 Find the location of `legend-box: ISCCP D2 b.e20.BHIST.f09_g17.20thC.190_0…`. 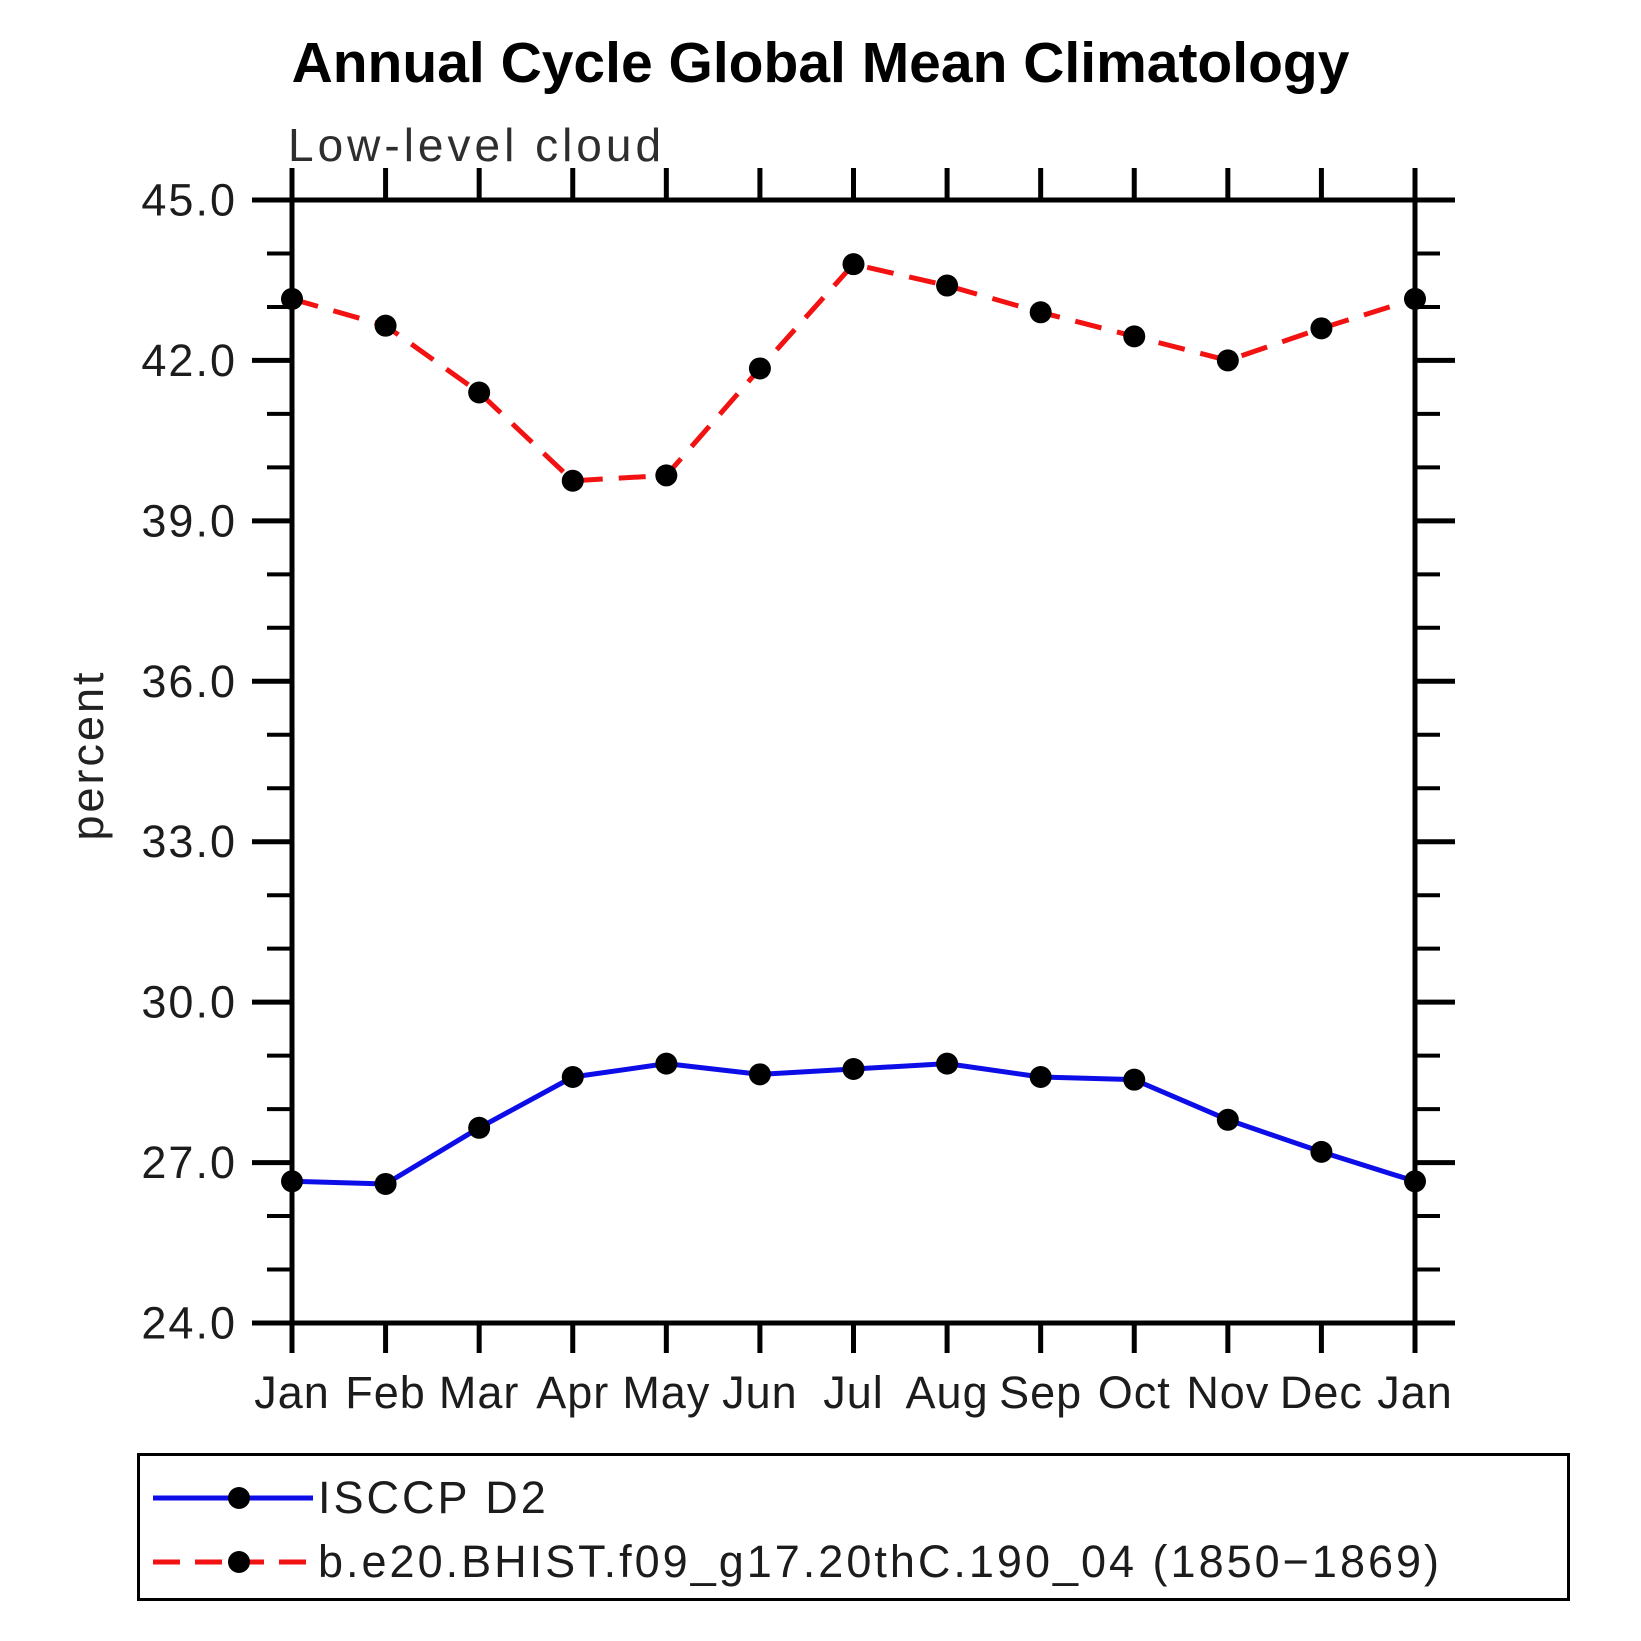

legend-box: ISCCP D2 b.e20.BHIST.f09_g17.20thC.190_0… is located at coordinates (853, 1527).